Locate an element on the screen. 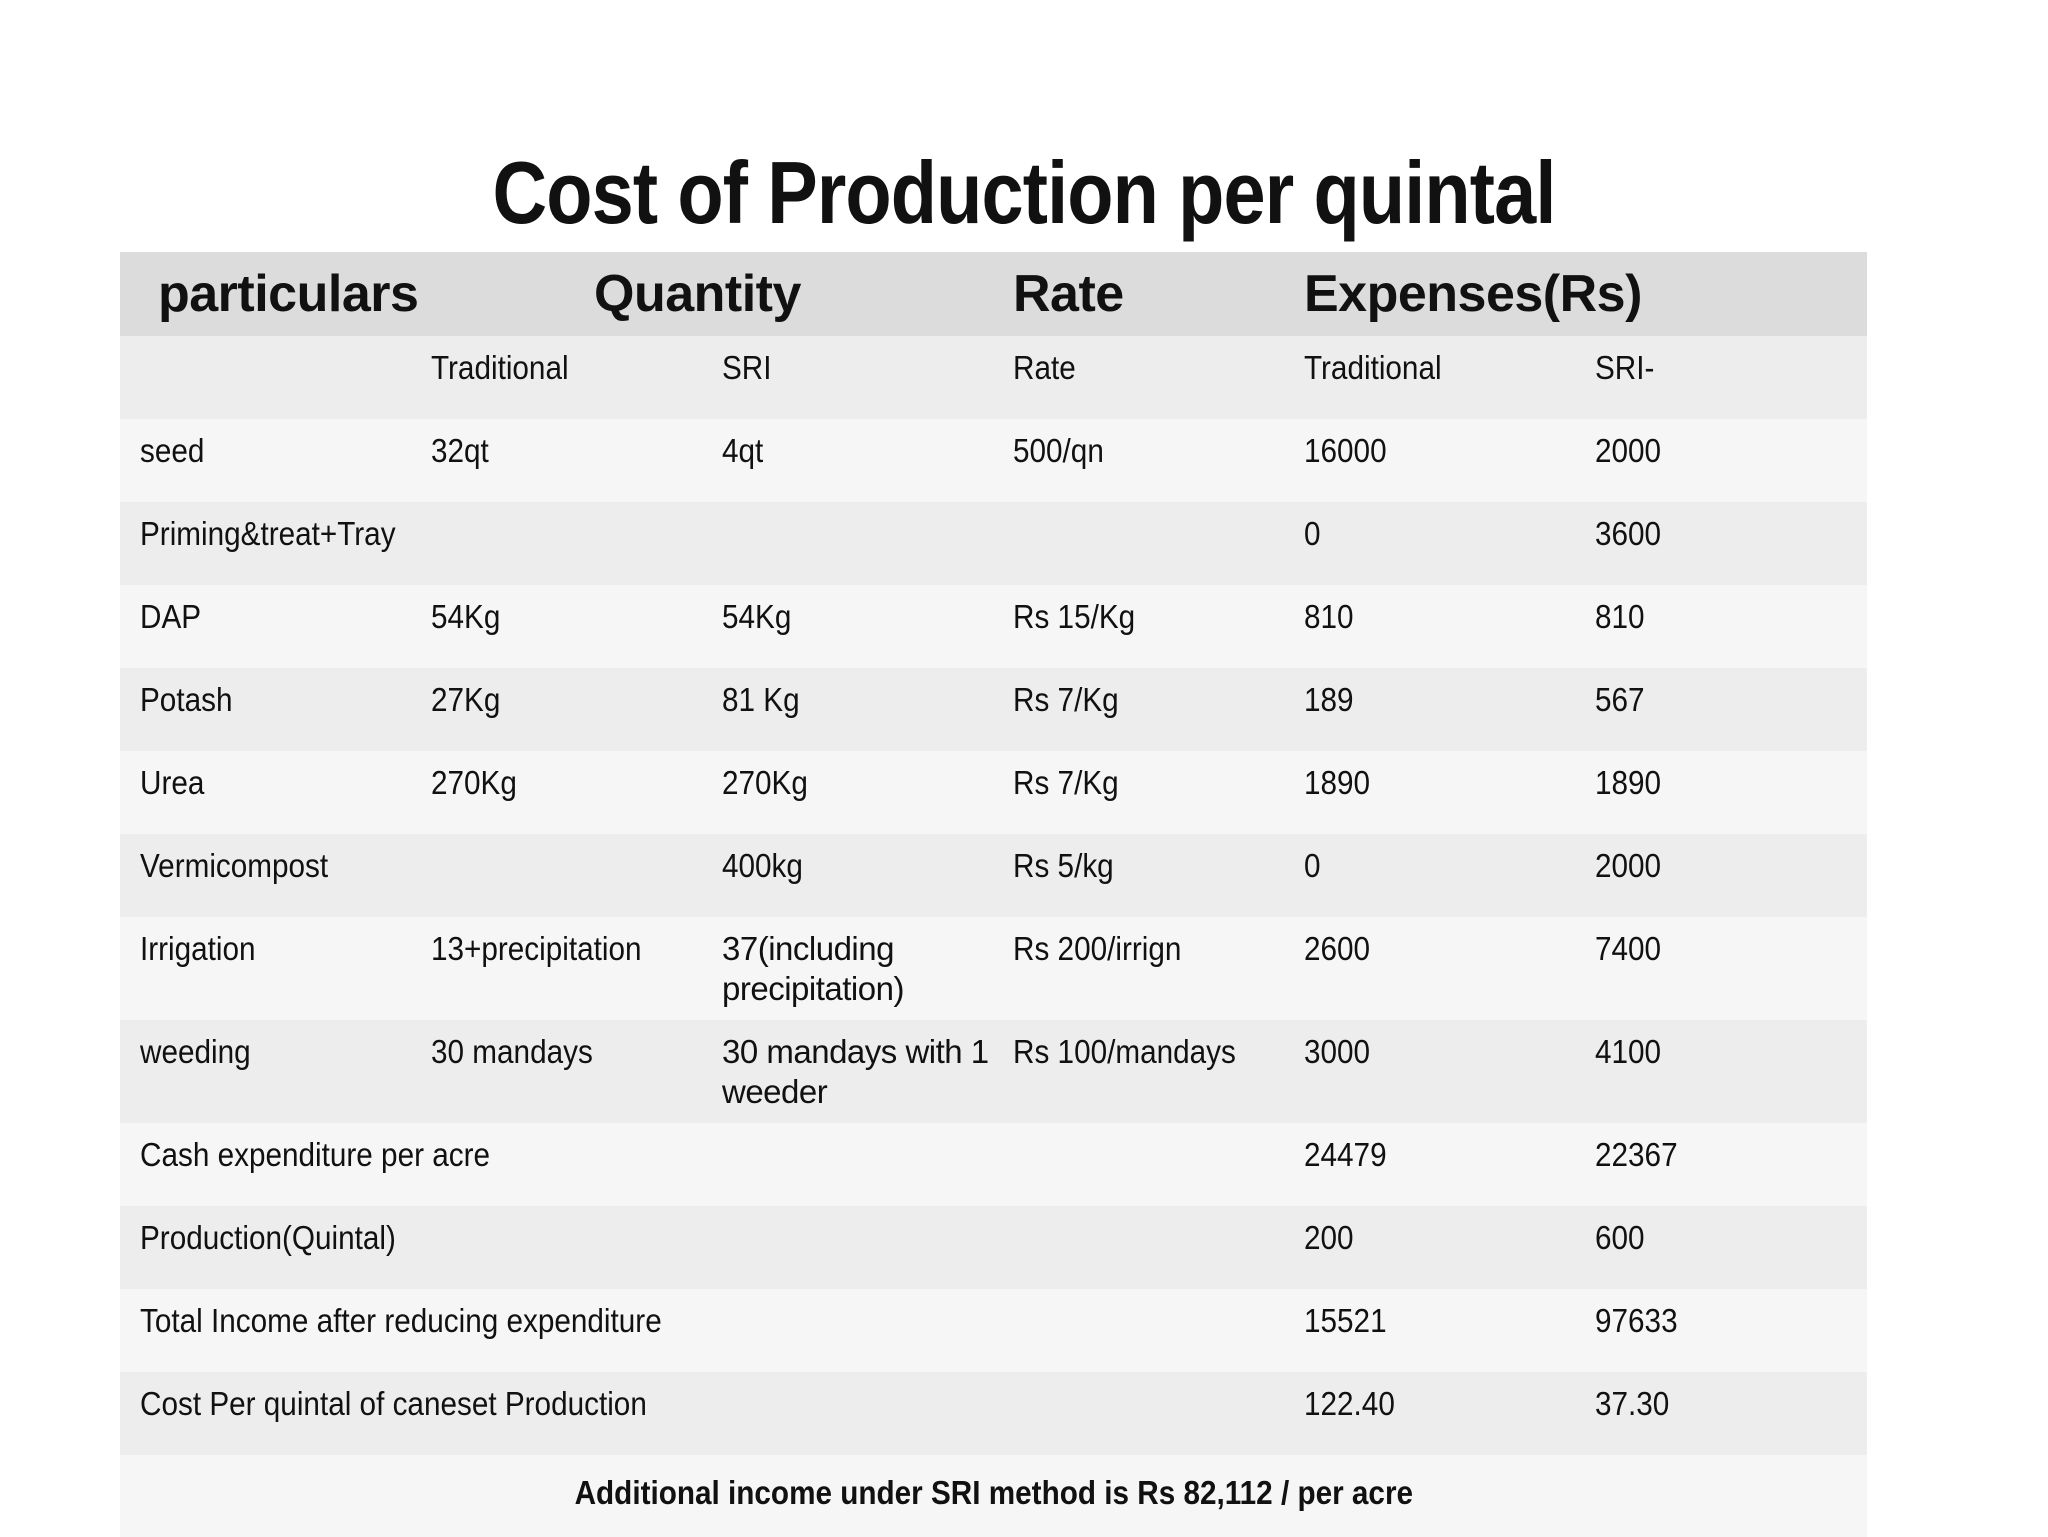 The width and height of the screenshot is (2048, 1537). cell-exp-traditional: 122.40 is located at coordinates (1349, 1403).